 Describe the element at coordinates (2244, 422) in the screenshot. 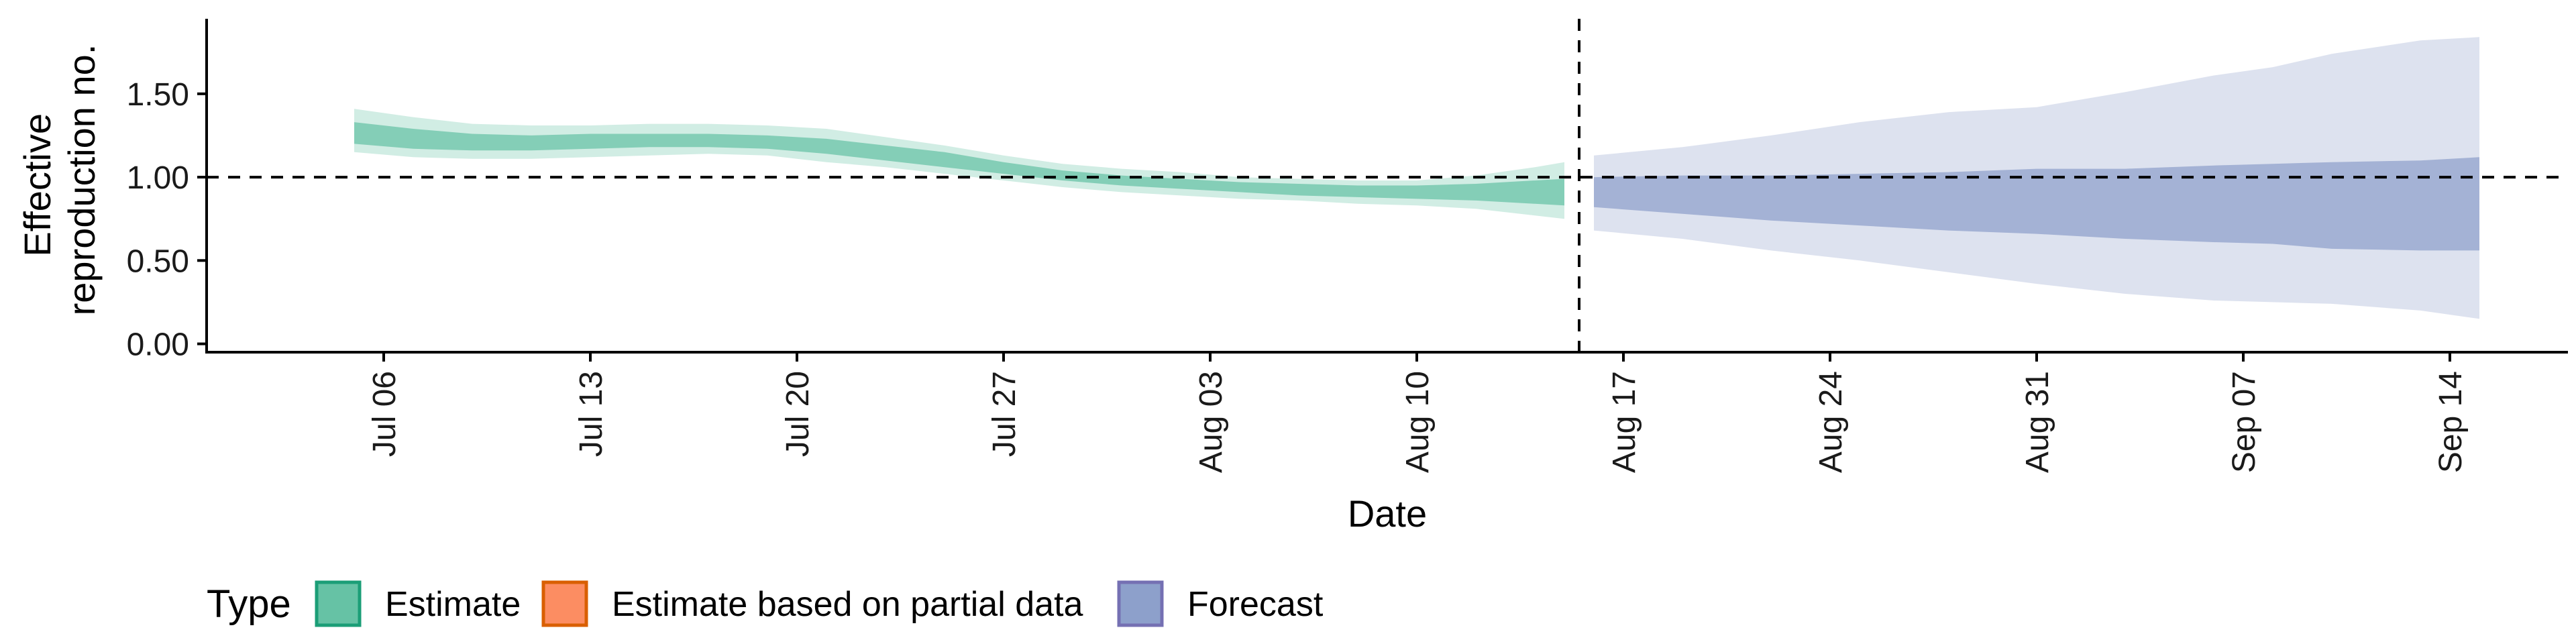

I see `x-tick-label: Sep 07` at that location.